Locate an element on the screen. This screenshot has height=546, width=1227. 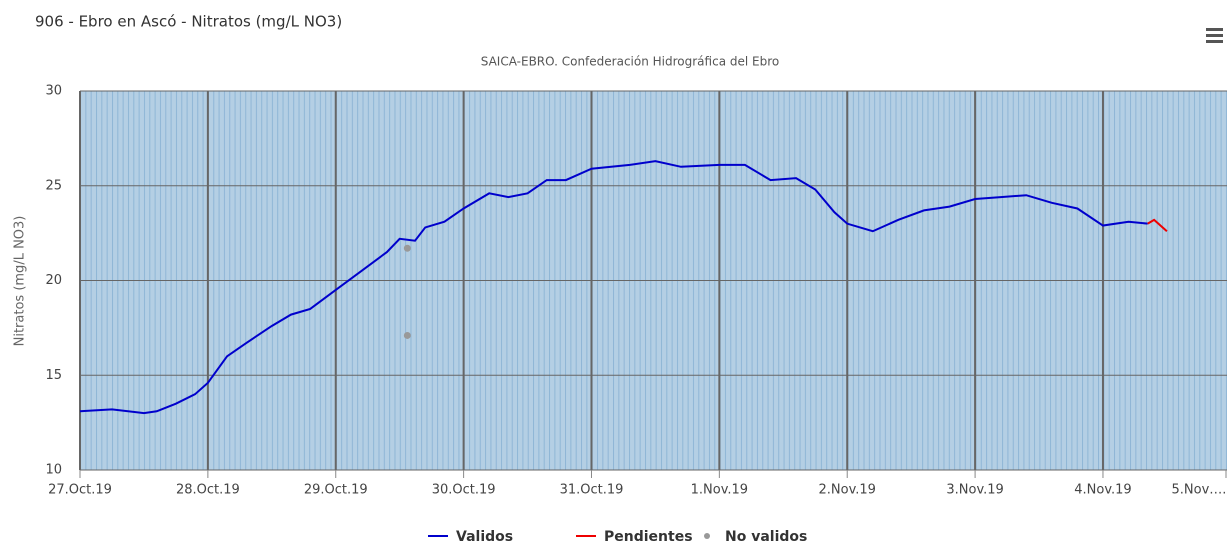
x-tick-label: 27.Oct.19 is located at coordinates (80, 490).